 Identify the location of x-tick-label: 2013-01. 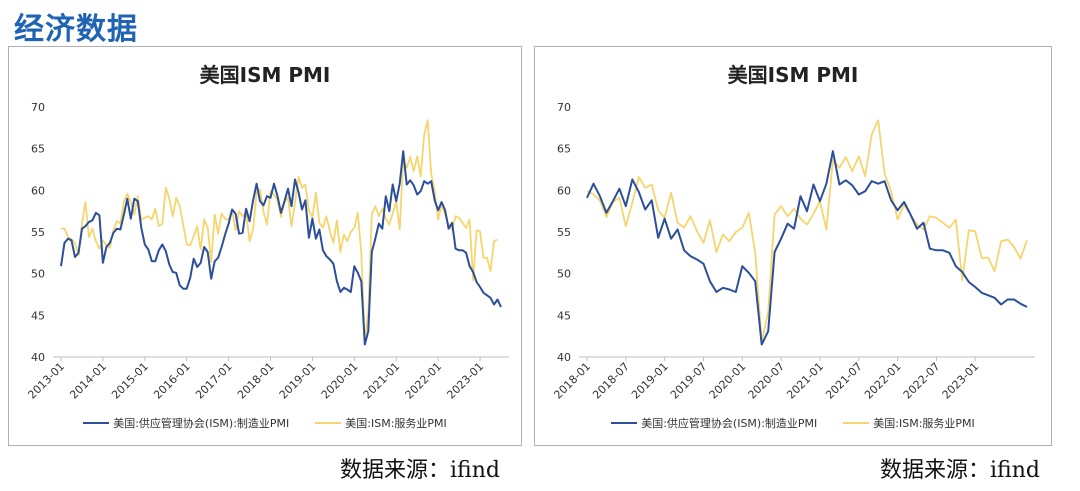
(46, 381).